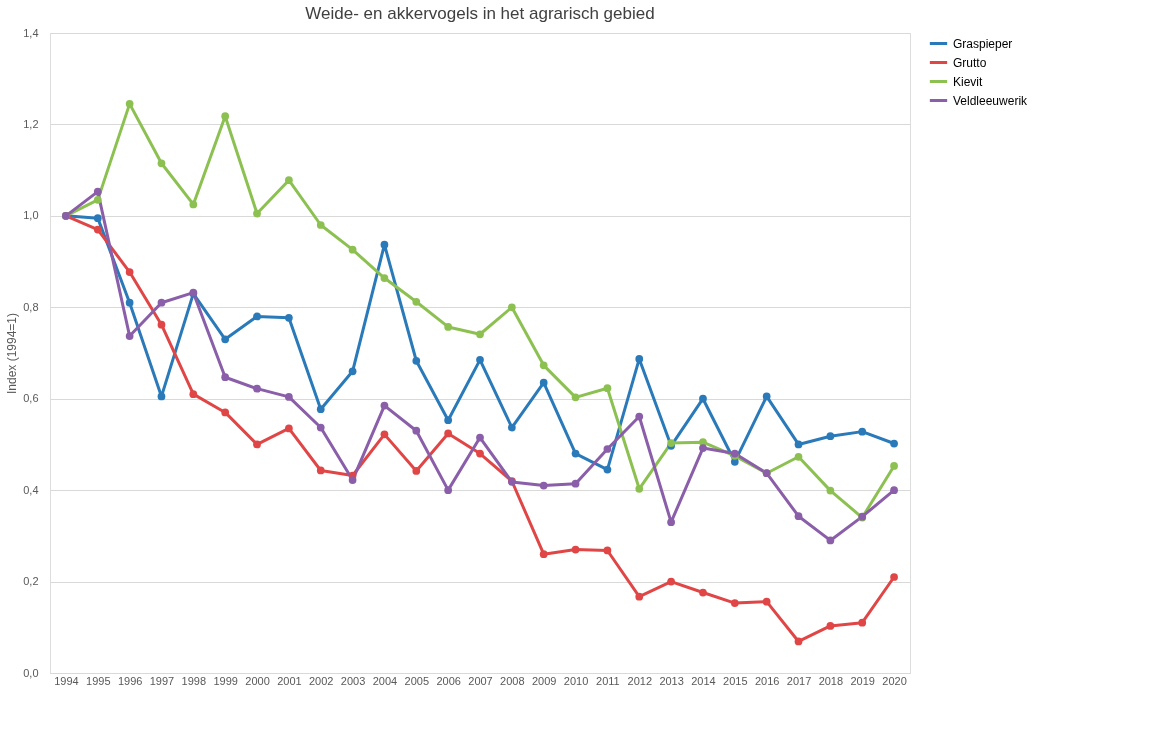 The height and width of the screenshot is (744, 1158). Describe the element at coordinates (31, 489) in the screenshot. I see `y-tick-label: 0,4` at that location.